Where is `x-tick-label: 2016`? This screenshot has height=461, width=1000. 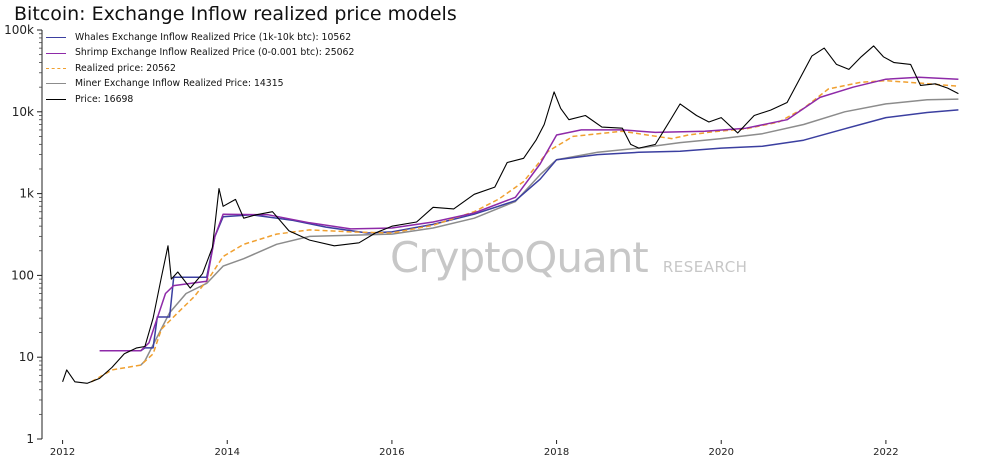 x-tick-label: 2016 is located at coordinates (391, 452).